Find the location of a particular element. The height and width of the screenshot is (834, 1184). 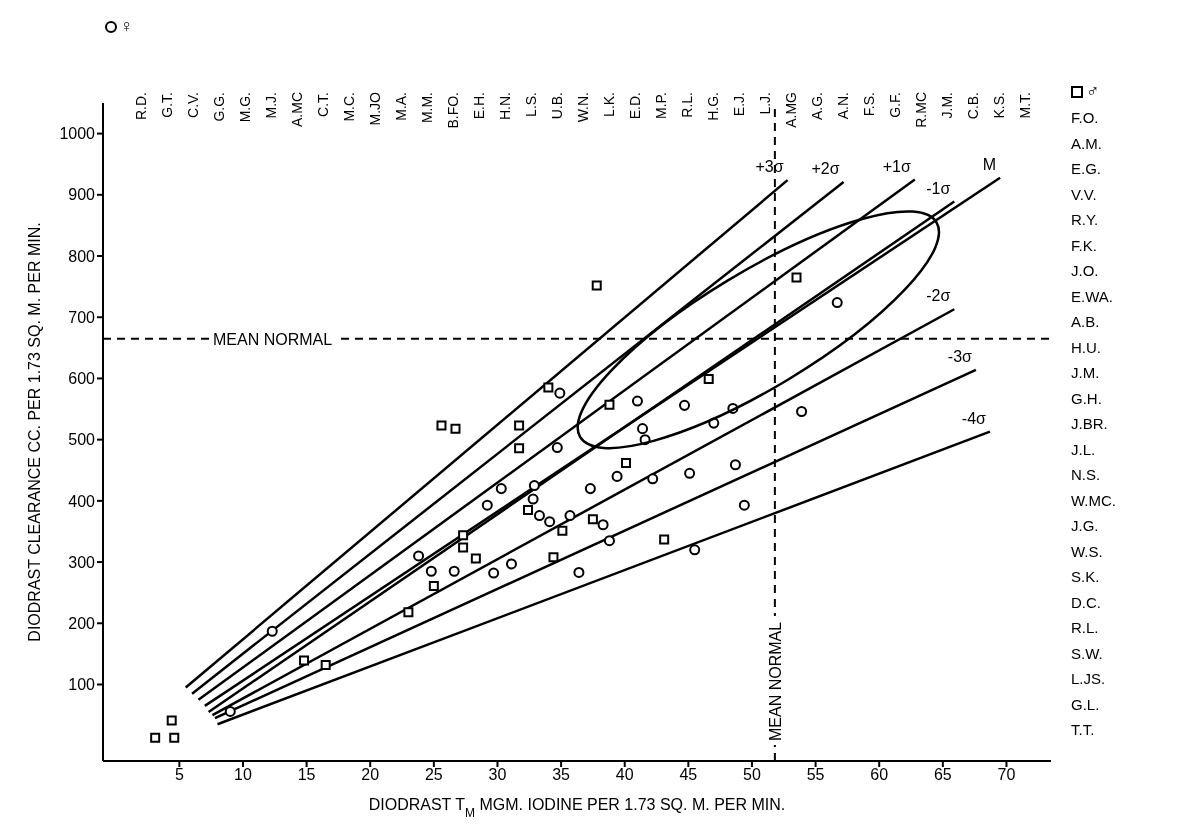

y-tick-label: 900 is located at coordinates (82, 195).